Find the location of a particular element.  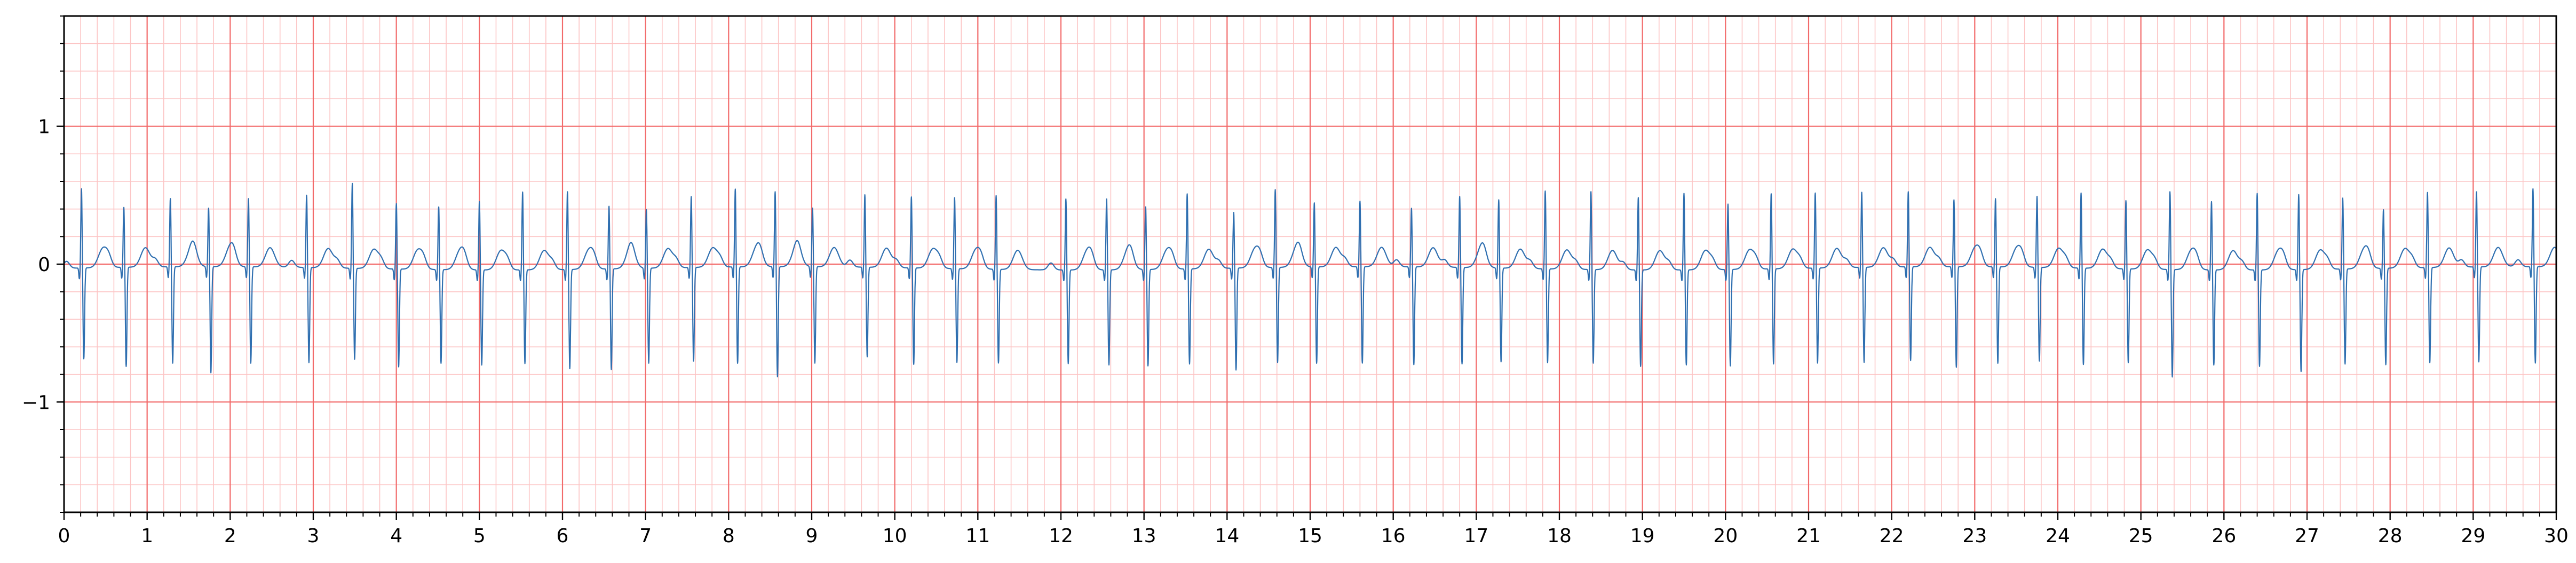

y-axis: 1 0 −1 is located at coordinates (43, 264).